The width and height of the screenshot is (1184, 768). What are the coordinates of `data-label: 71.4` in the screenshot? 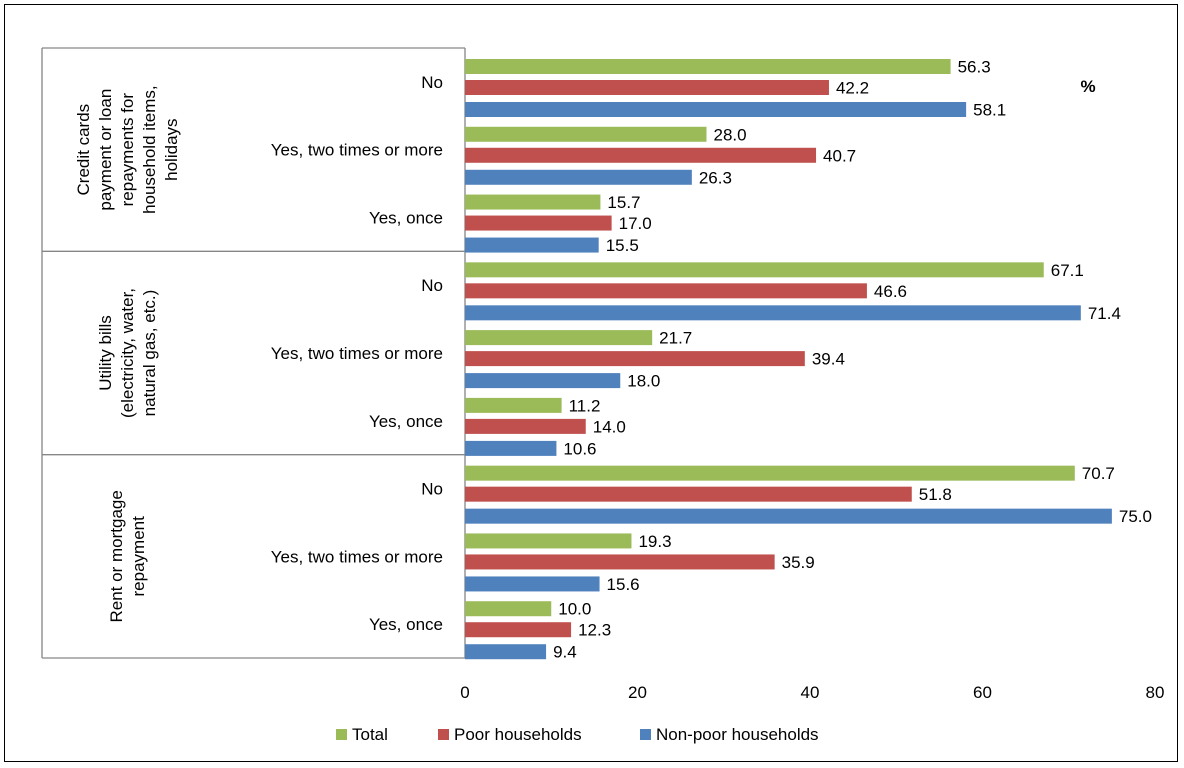 It's located at (1104, 313).